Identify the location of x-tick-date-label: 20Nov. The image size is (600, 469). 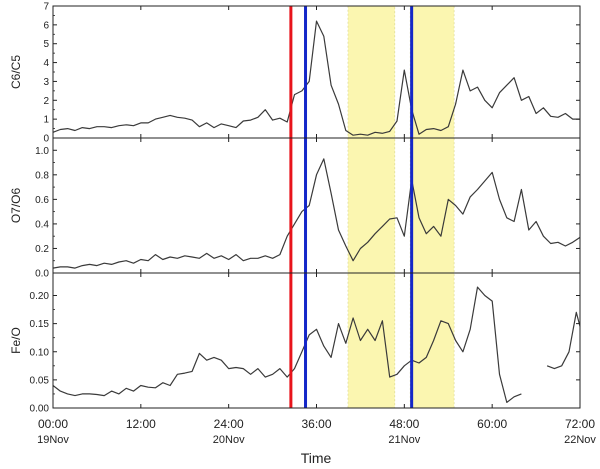
(229, 440).